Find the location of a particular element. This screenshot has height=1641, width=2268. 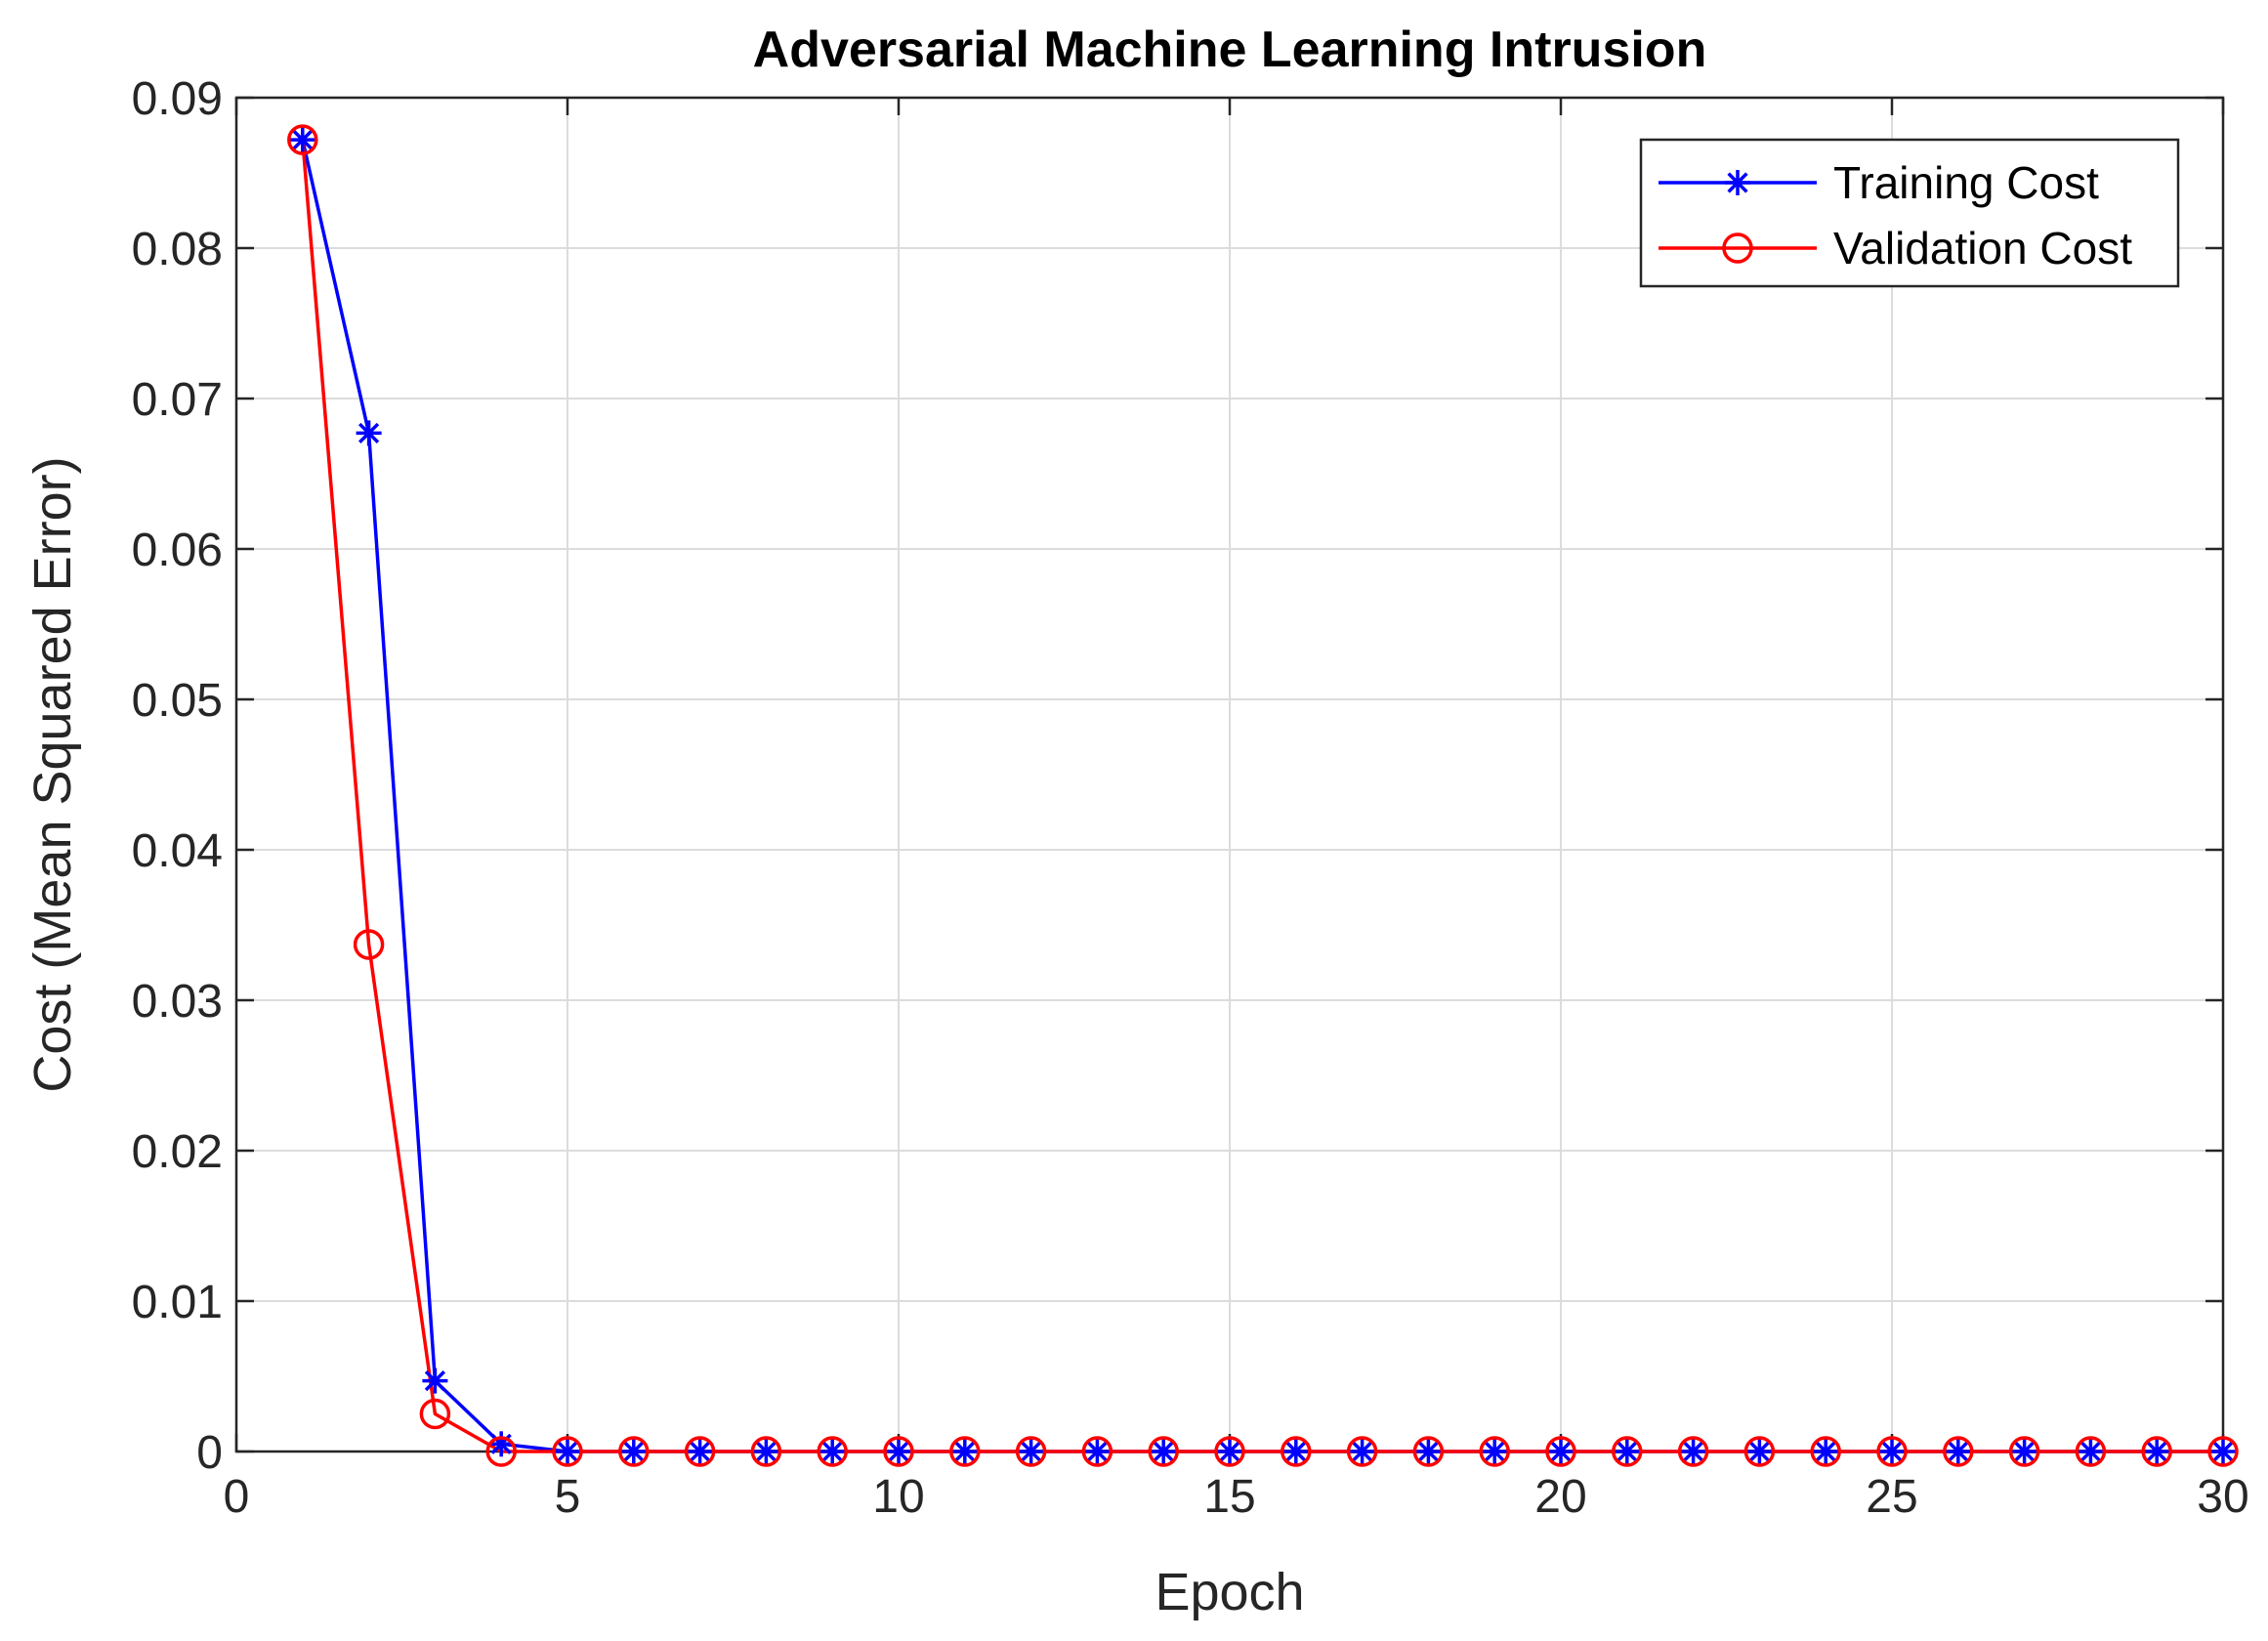

x-tick-label: 15 is located at coordinates (1229, 1497).